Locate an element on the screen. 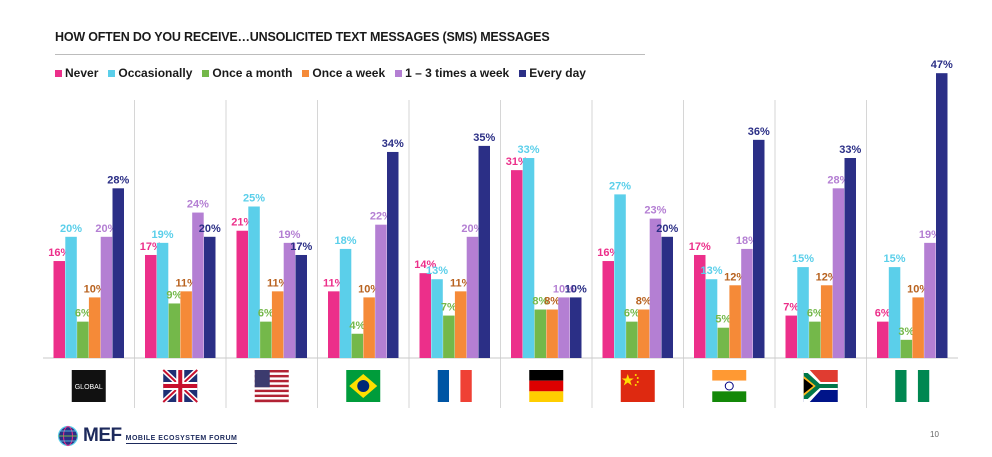 The height and width of the screenshot is (457, 992). data-label: 22% is located at coordinates (381, 217).